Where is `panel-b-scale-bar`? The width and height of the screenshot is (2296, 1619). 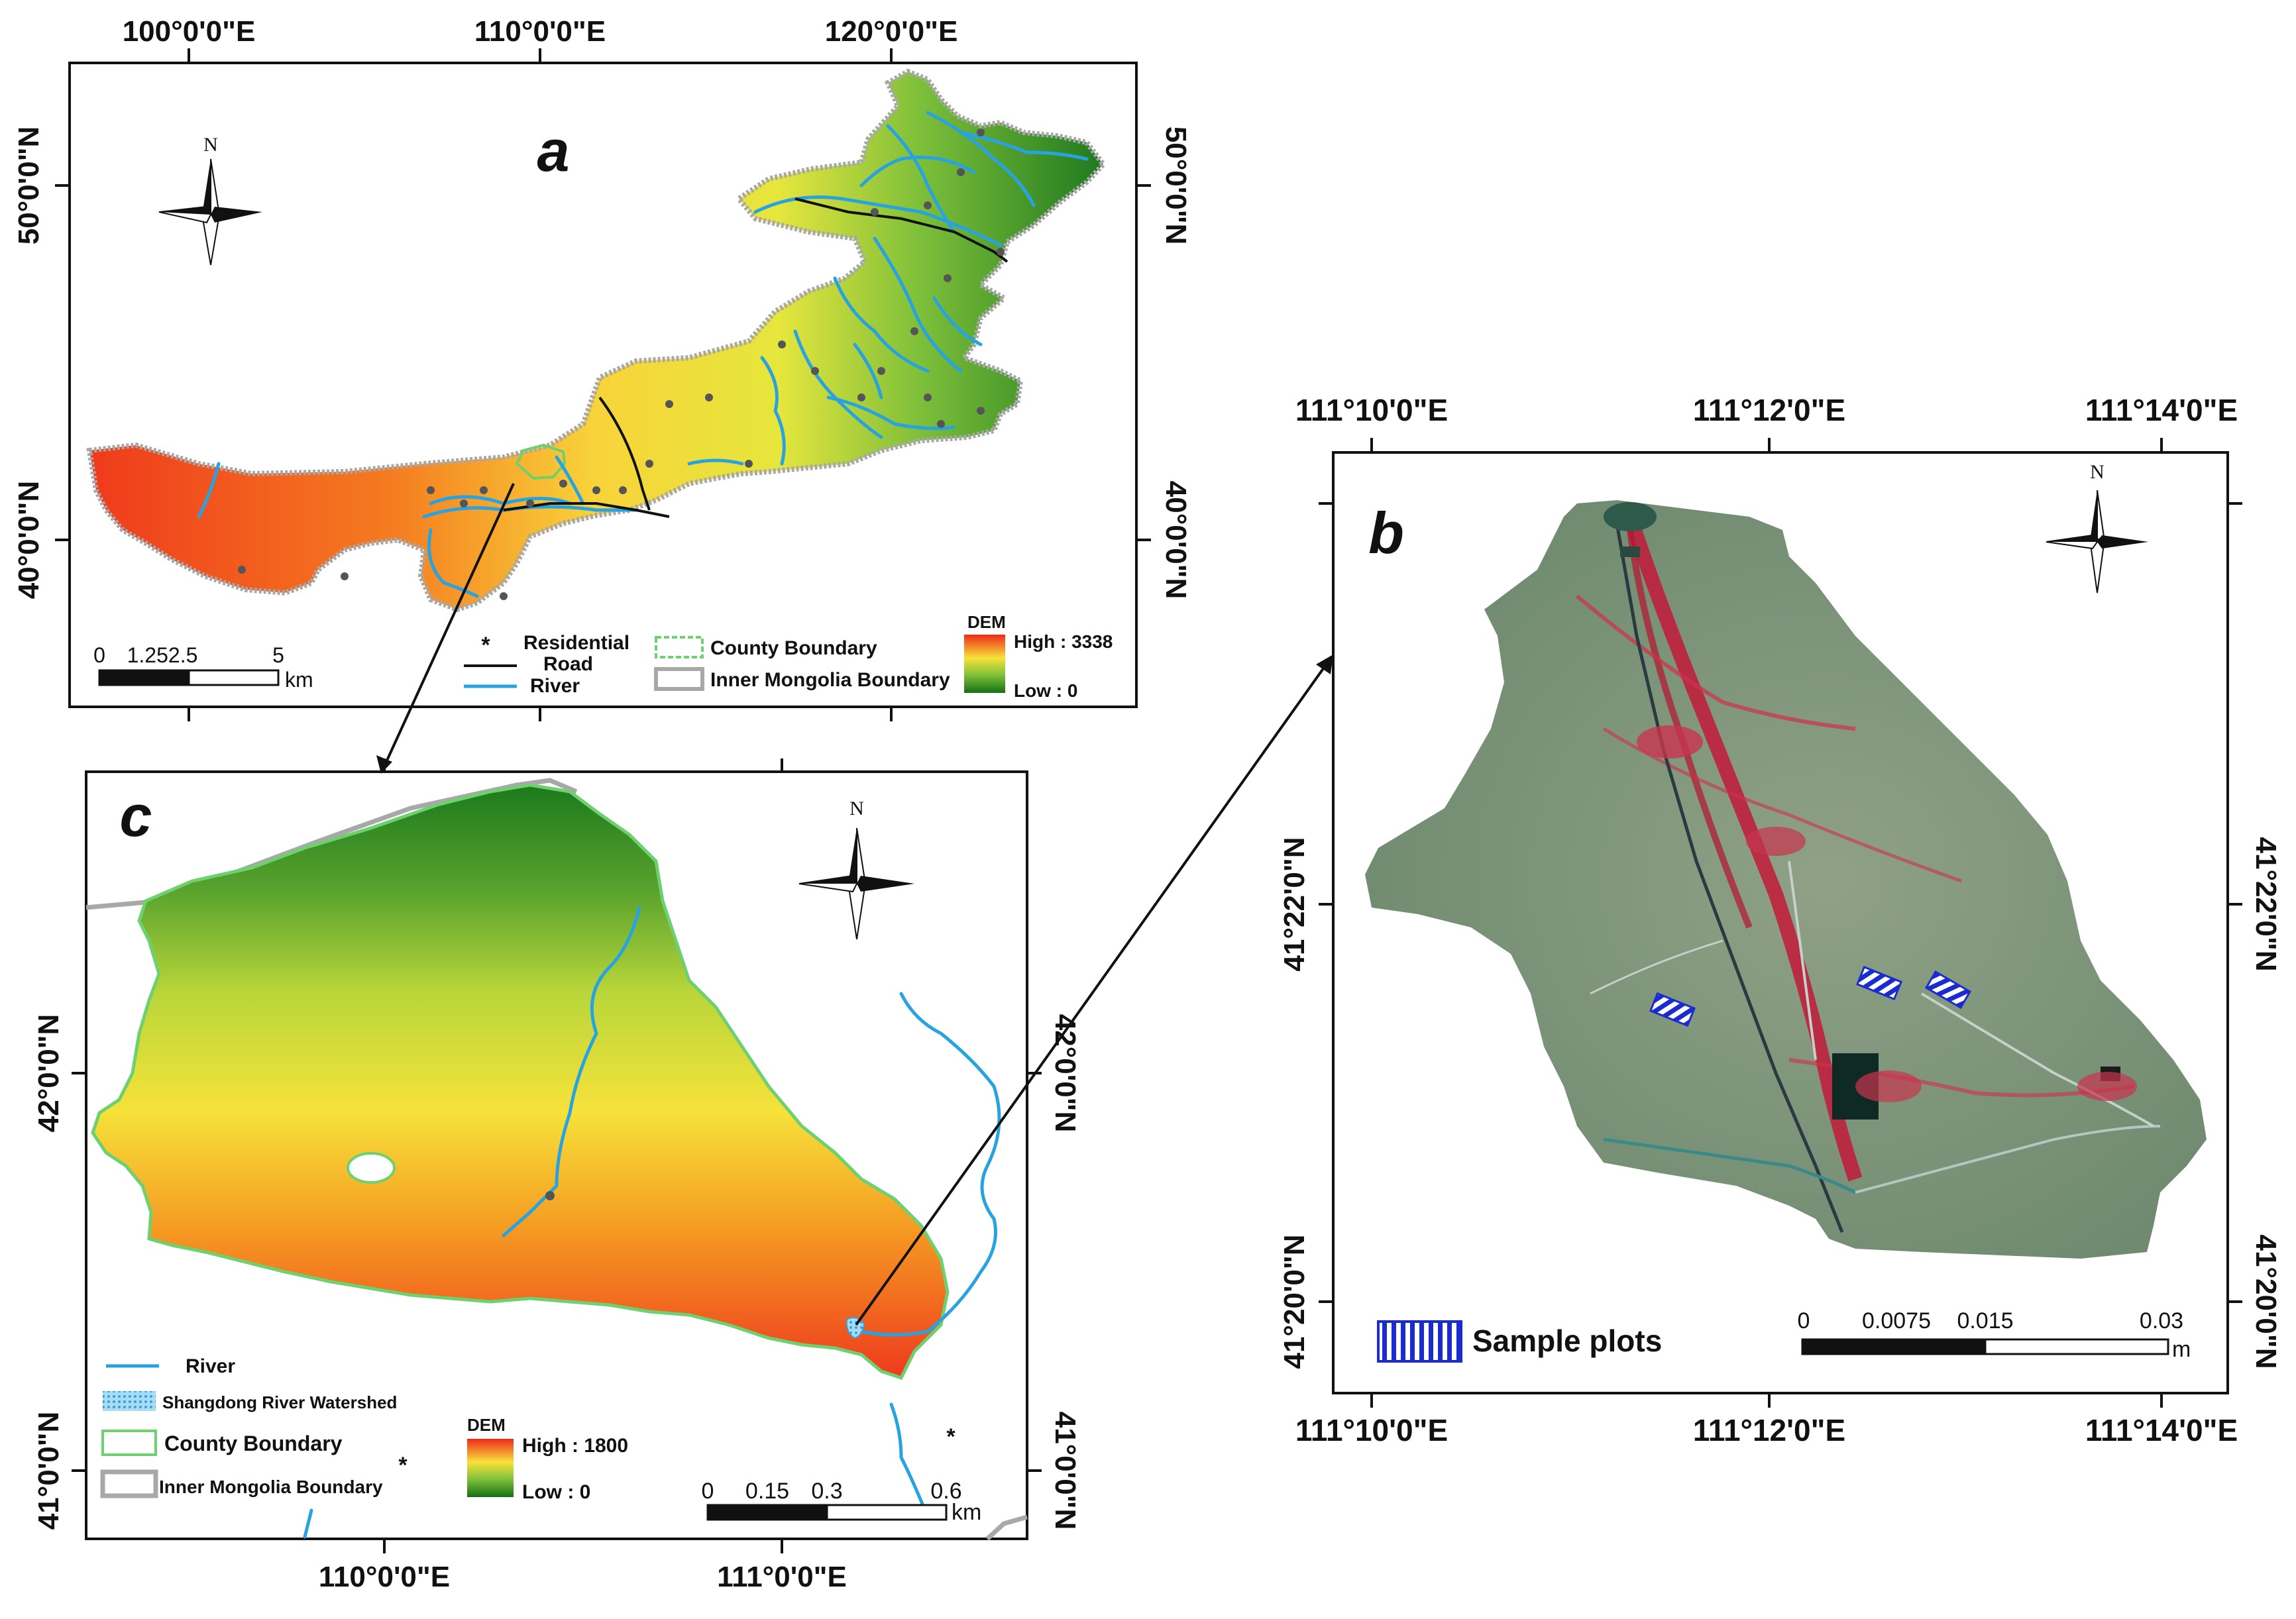
panel-b-scale-bar is located at coordinates (1985, 1346).